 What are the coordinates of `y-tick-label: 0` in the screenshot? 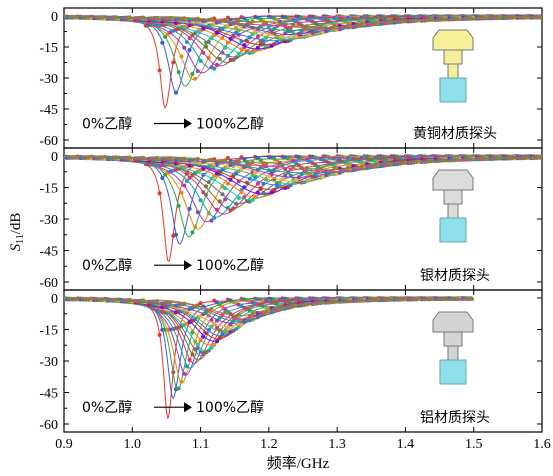 It's located at (54, 157).